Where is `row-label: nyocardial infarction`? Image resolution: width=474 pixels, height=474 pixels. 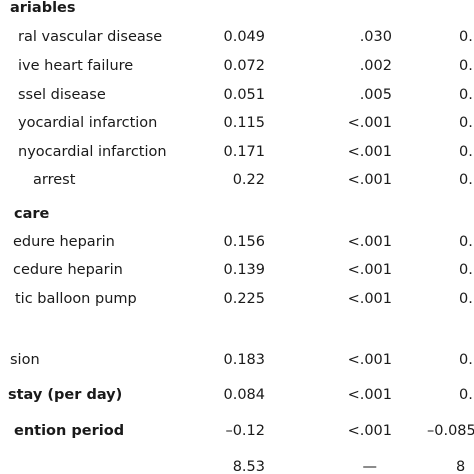
row-label: nyocardial infarction is located at coordinates (92, 152).